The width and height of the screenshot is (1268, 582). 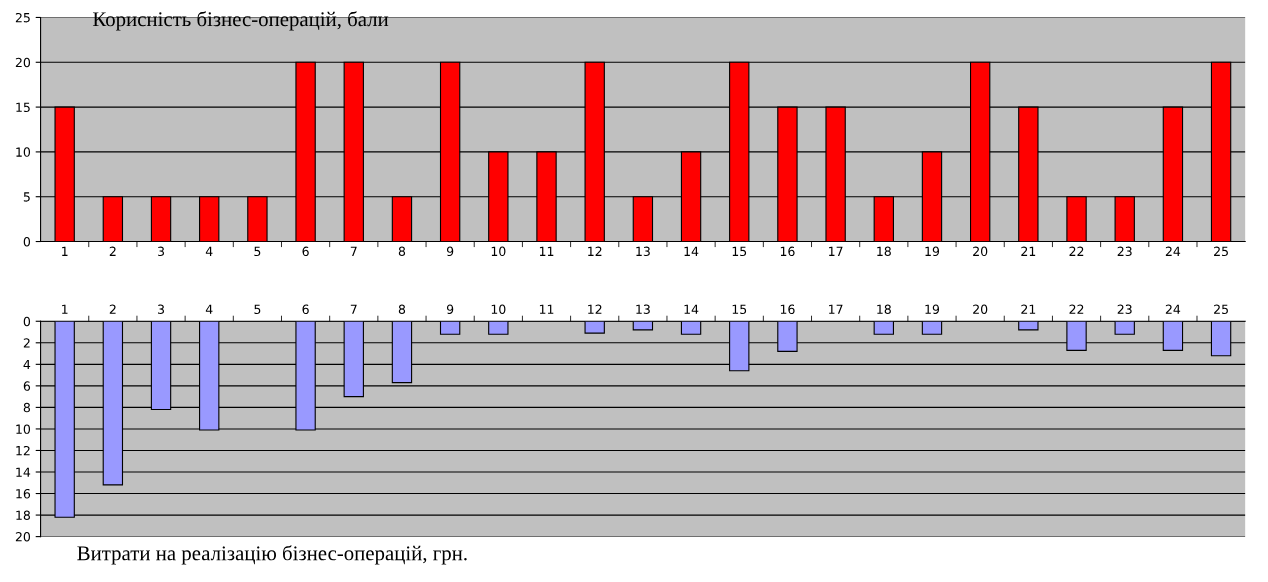 What do you see at coordinates (23, 494) in the screenshot?
I see `y-tick-label: 16` at bounding box center [23, 494].